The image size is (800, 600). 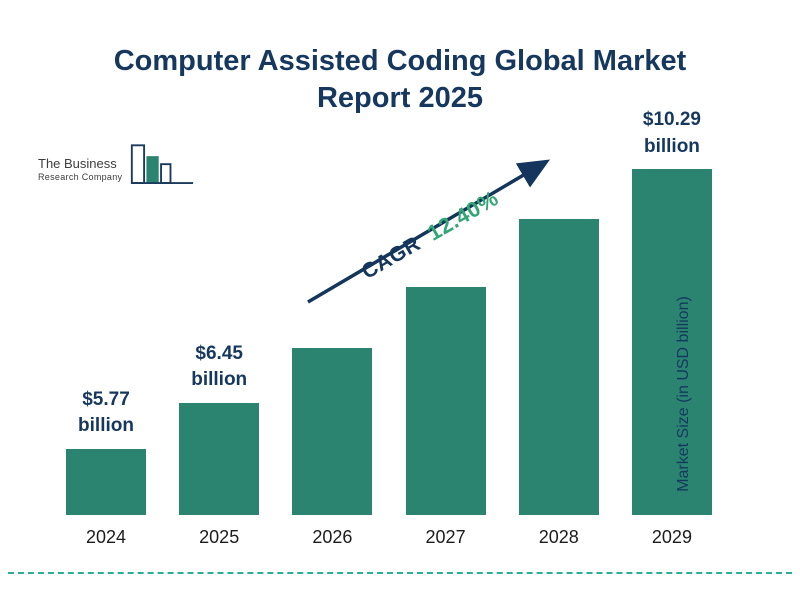 I want to click on bar-chart-logo-icon, so click(x=162, y=169).